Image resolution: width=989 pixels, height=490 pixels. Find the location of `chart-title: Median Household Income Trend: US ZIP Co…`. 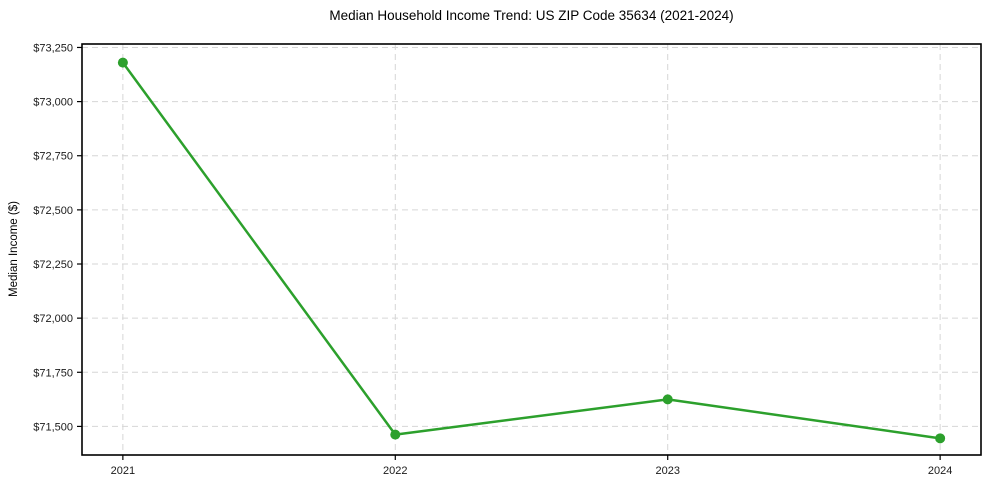

chart-title: Median Household Income Trend: US ZIP Co… is located at coordinates (531, 15).